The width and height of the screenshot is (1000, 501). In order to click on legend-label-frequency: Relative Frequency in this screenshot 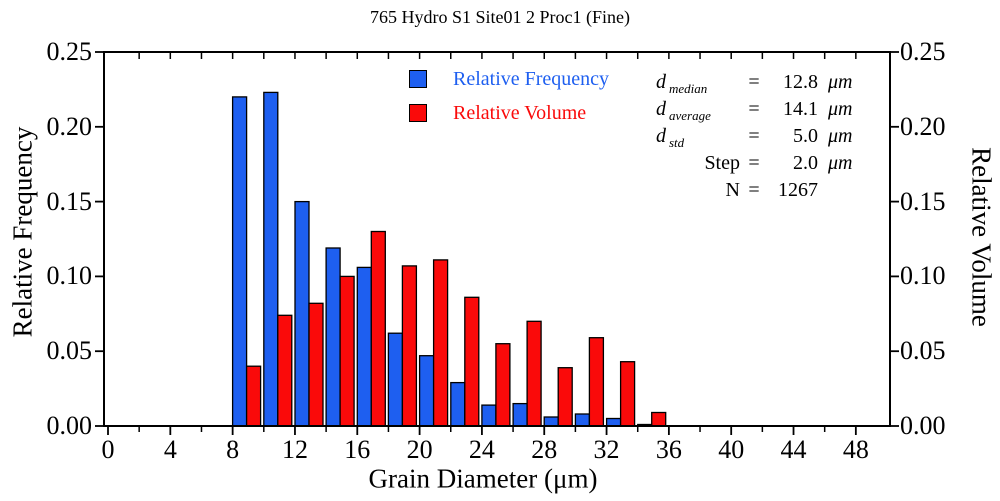, I will do `click(531, 79)`.